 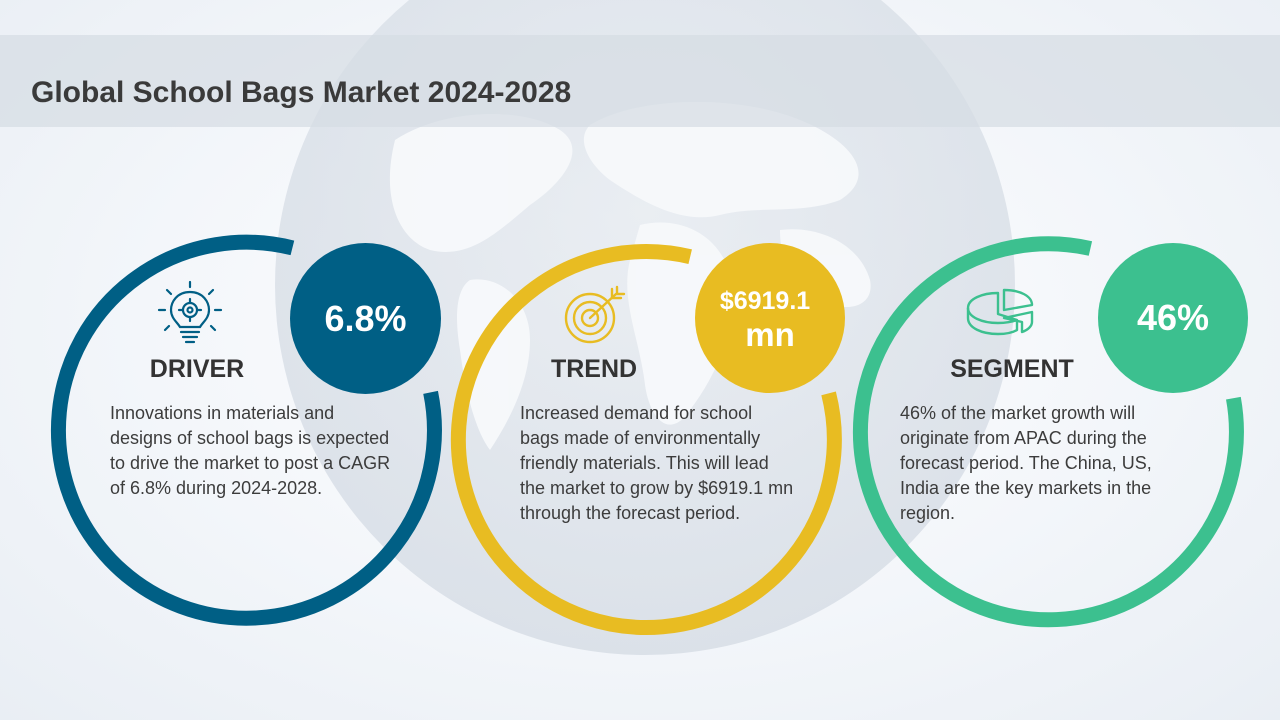 I want to click on driver-value-badge: 6.8%, so click(x=365, y=318).